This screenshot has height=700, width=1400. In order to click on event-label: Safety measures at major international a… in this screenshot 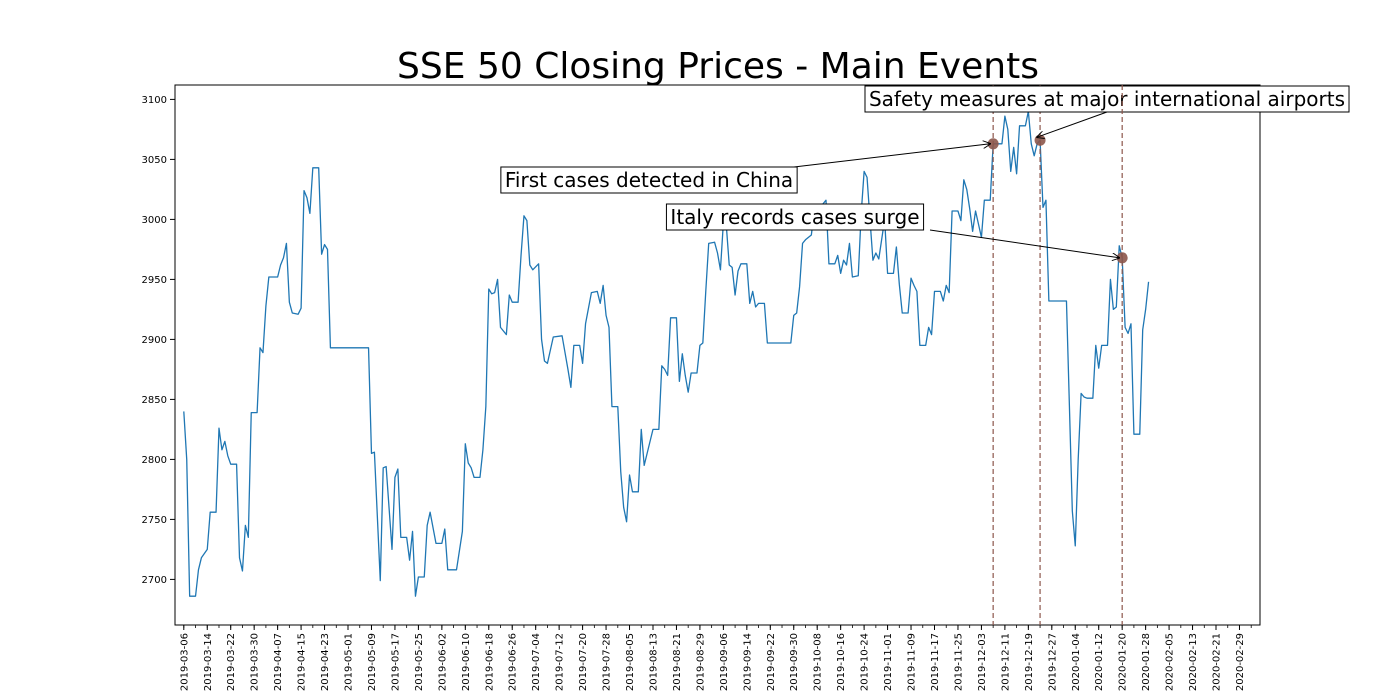, I will do `click(1107, 99)`.